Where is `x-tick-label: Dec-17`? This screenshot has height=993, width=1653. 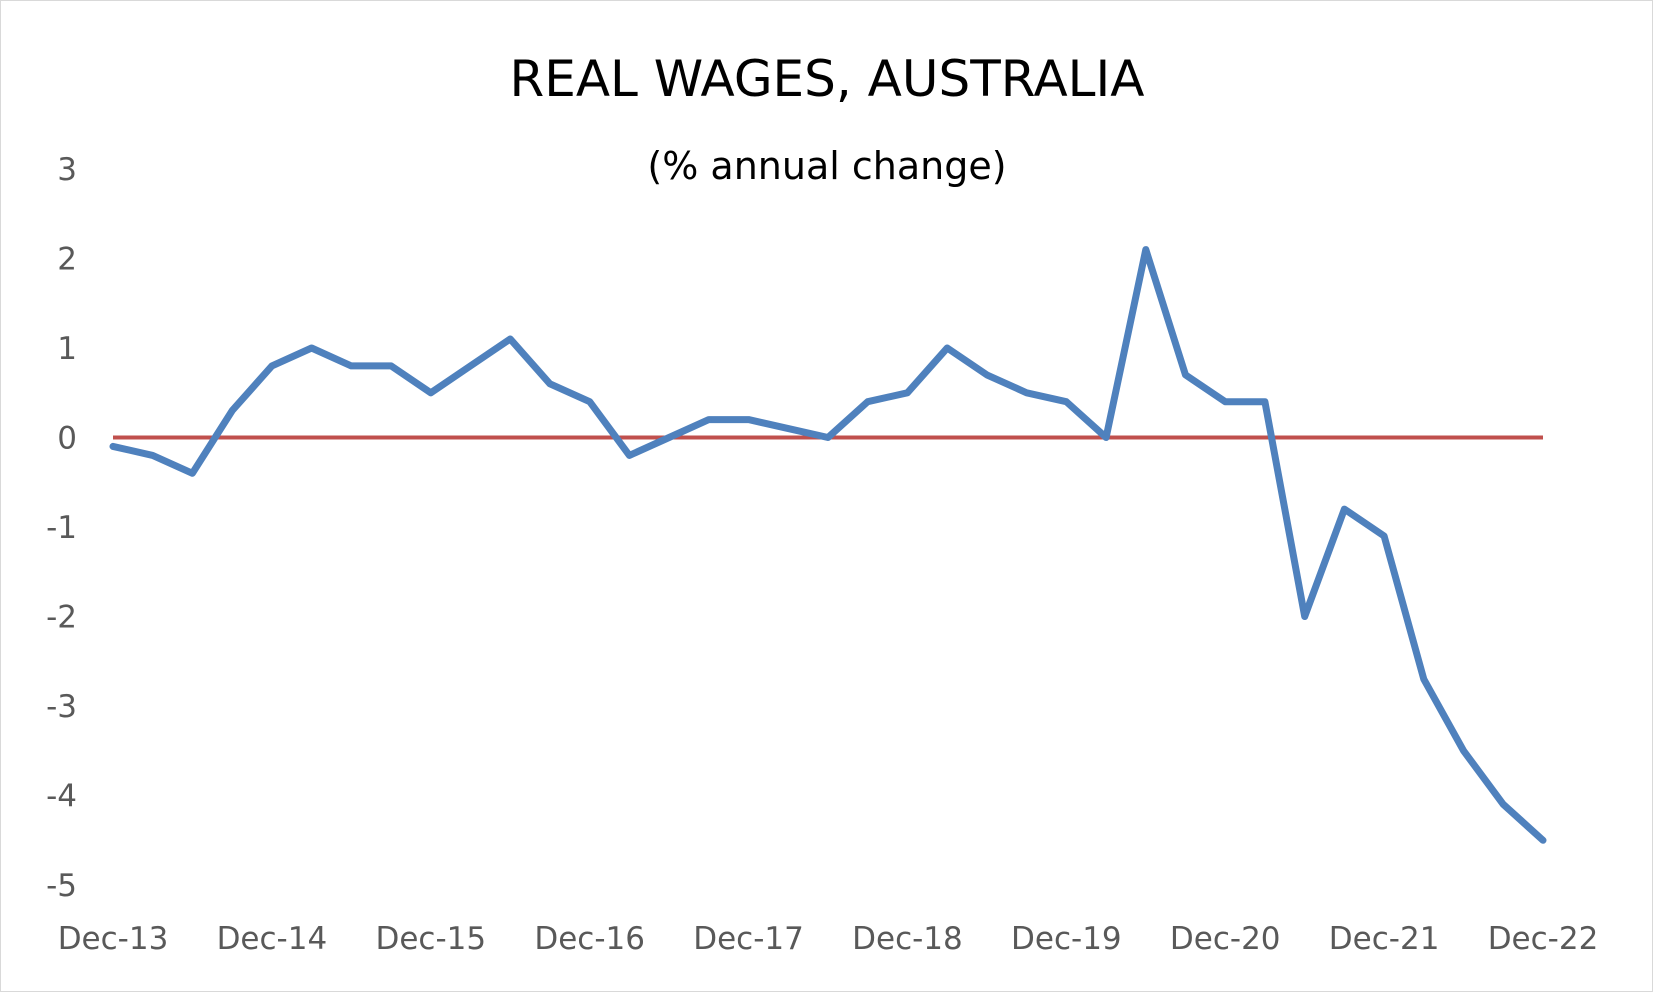
x-tick-label: Dec-17 is located at coordinates (748, 939).